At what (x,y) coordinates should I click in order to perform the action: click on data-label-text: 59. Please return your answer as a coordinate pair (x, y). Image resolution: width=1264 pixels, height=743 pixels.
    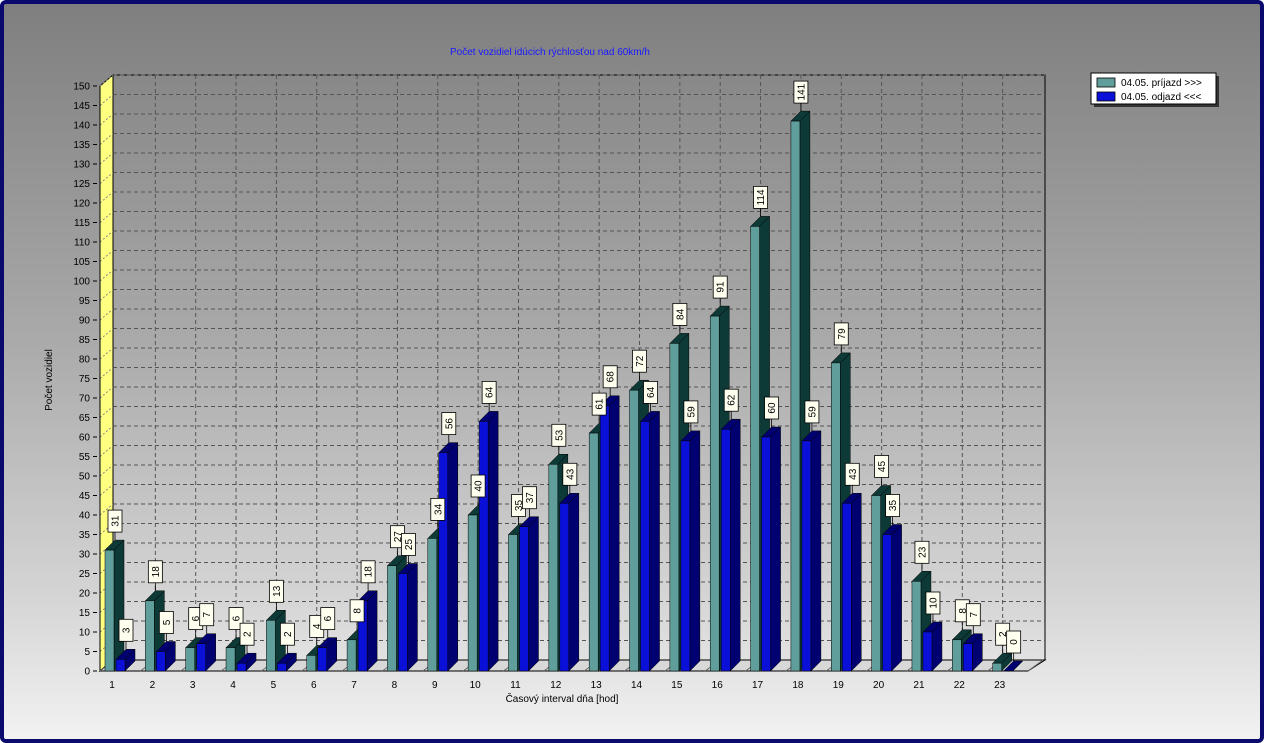
    Looking at the image, I should click on (812, 412).